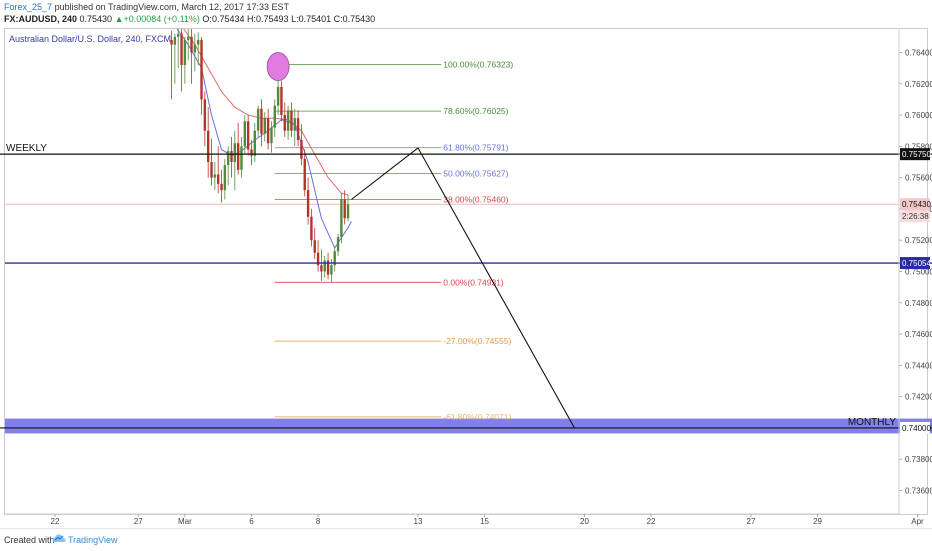 The width and height of the screenshot is (932, 551). What do you see at coordinates (484, 521) in the screenshot?
I see `x-tick-label: 15` at bounding box center [484, 521].